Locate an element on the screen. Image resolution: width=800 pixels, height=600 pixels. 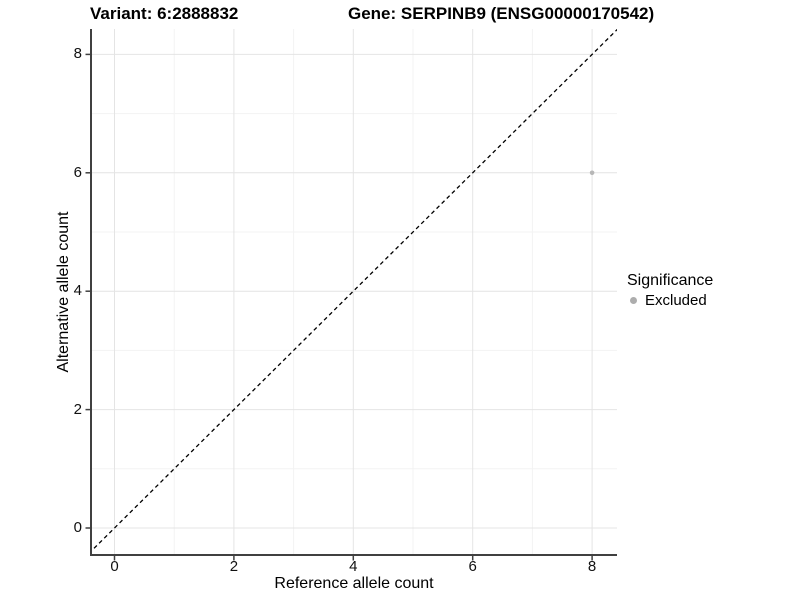
legend-item-excluded: Excluded is located at coordinates (670, 300).